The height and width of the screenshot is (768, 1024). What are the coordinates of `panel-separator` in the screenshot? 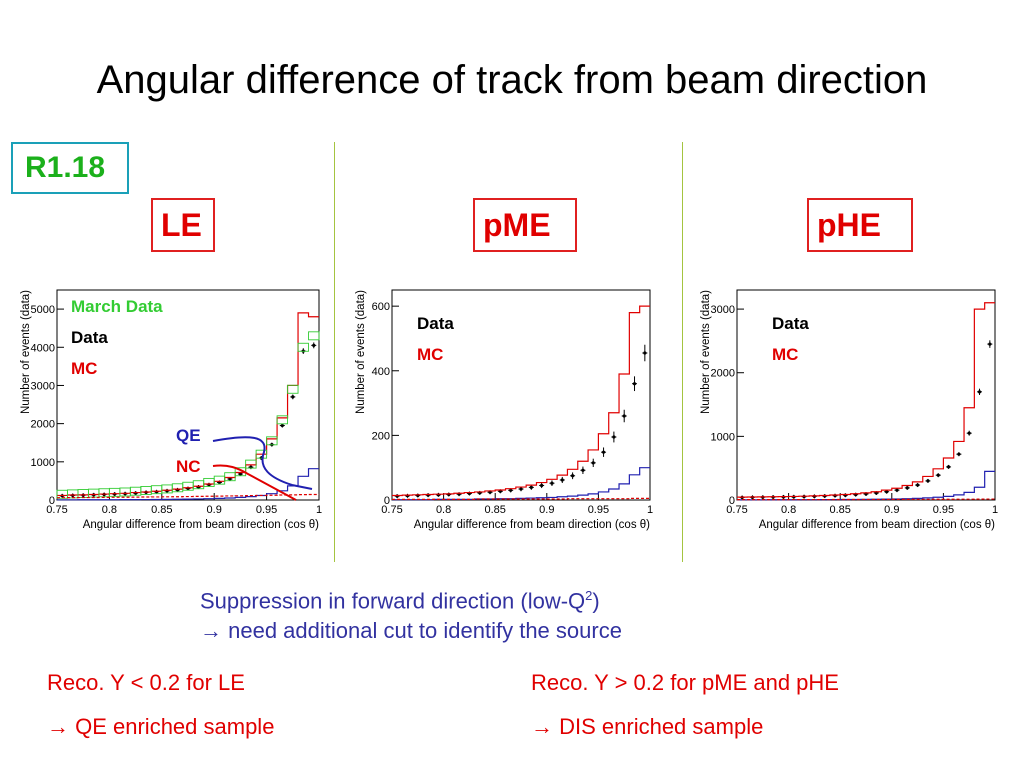 It's located at (334, 352).